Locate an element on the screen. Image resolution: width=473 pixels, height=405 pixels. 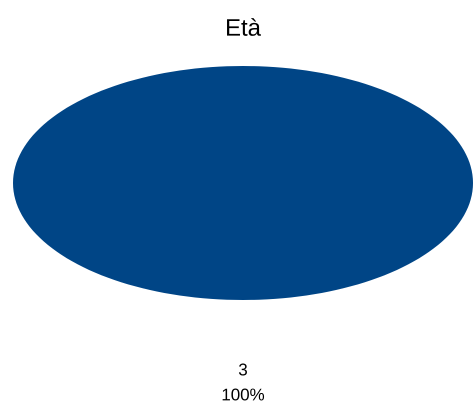
text: 100% is located at coordinates (243, 394).